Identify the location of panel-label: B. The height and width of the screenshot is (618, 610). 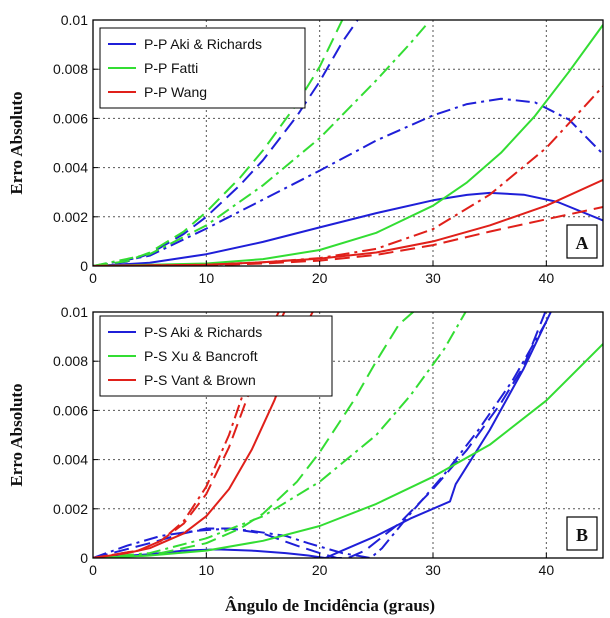
(582, 535).